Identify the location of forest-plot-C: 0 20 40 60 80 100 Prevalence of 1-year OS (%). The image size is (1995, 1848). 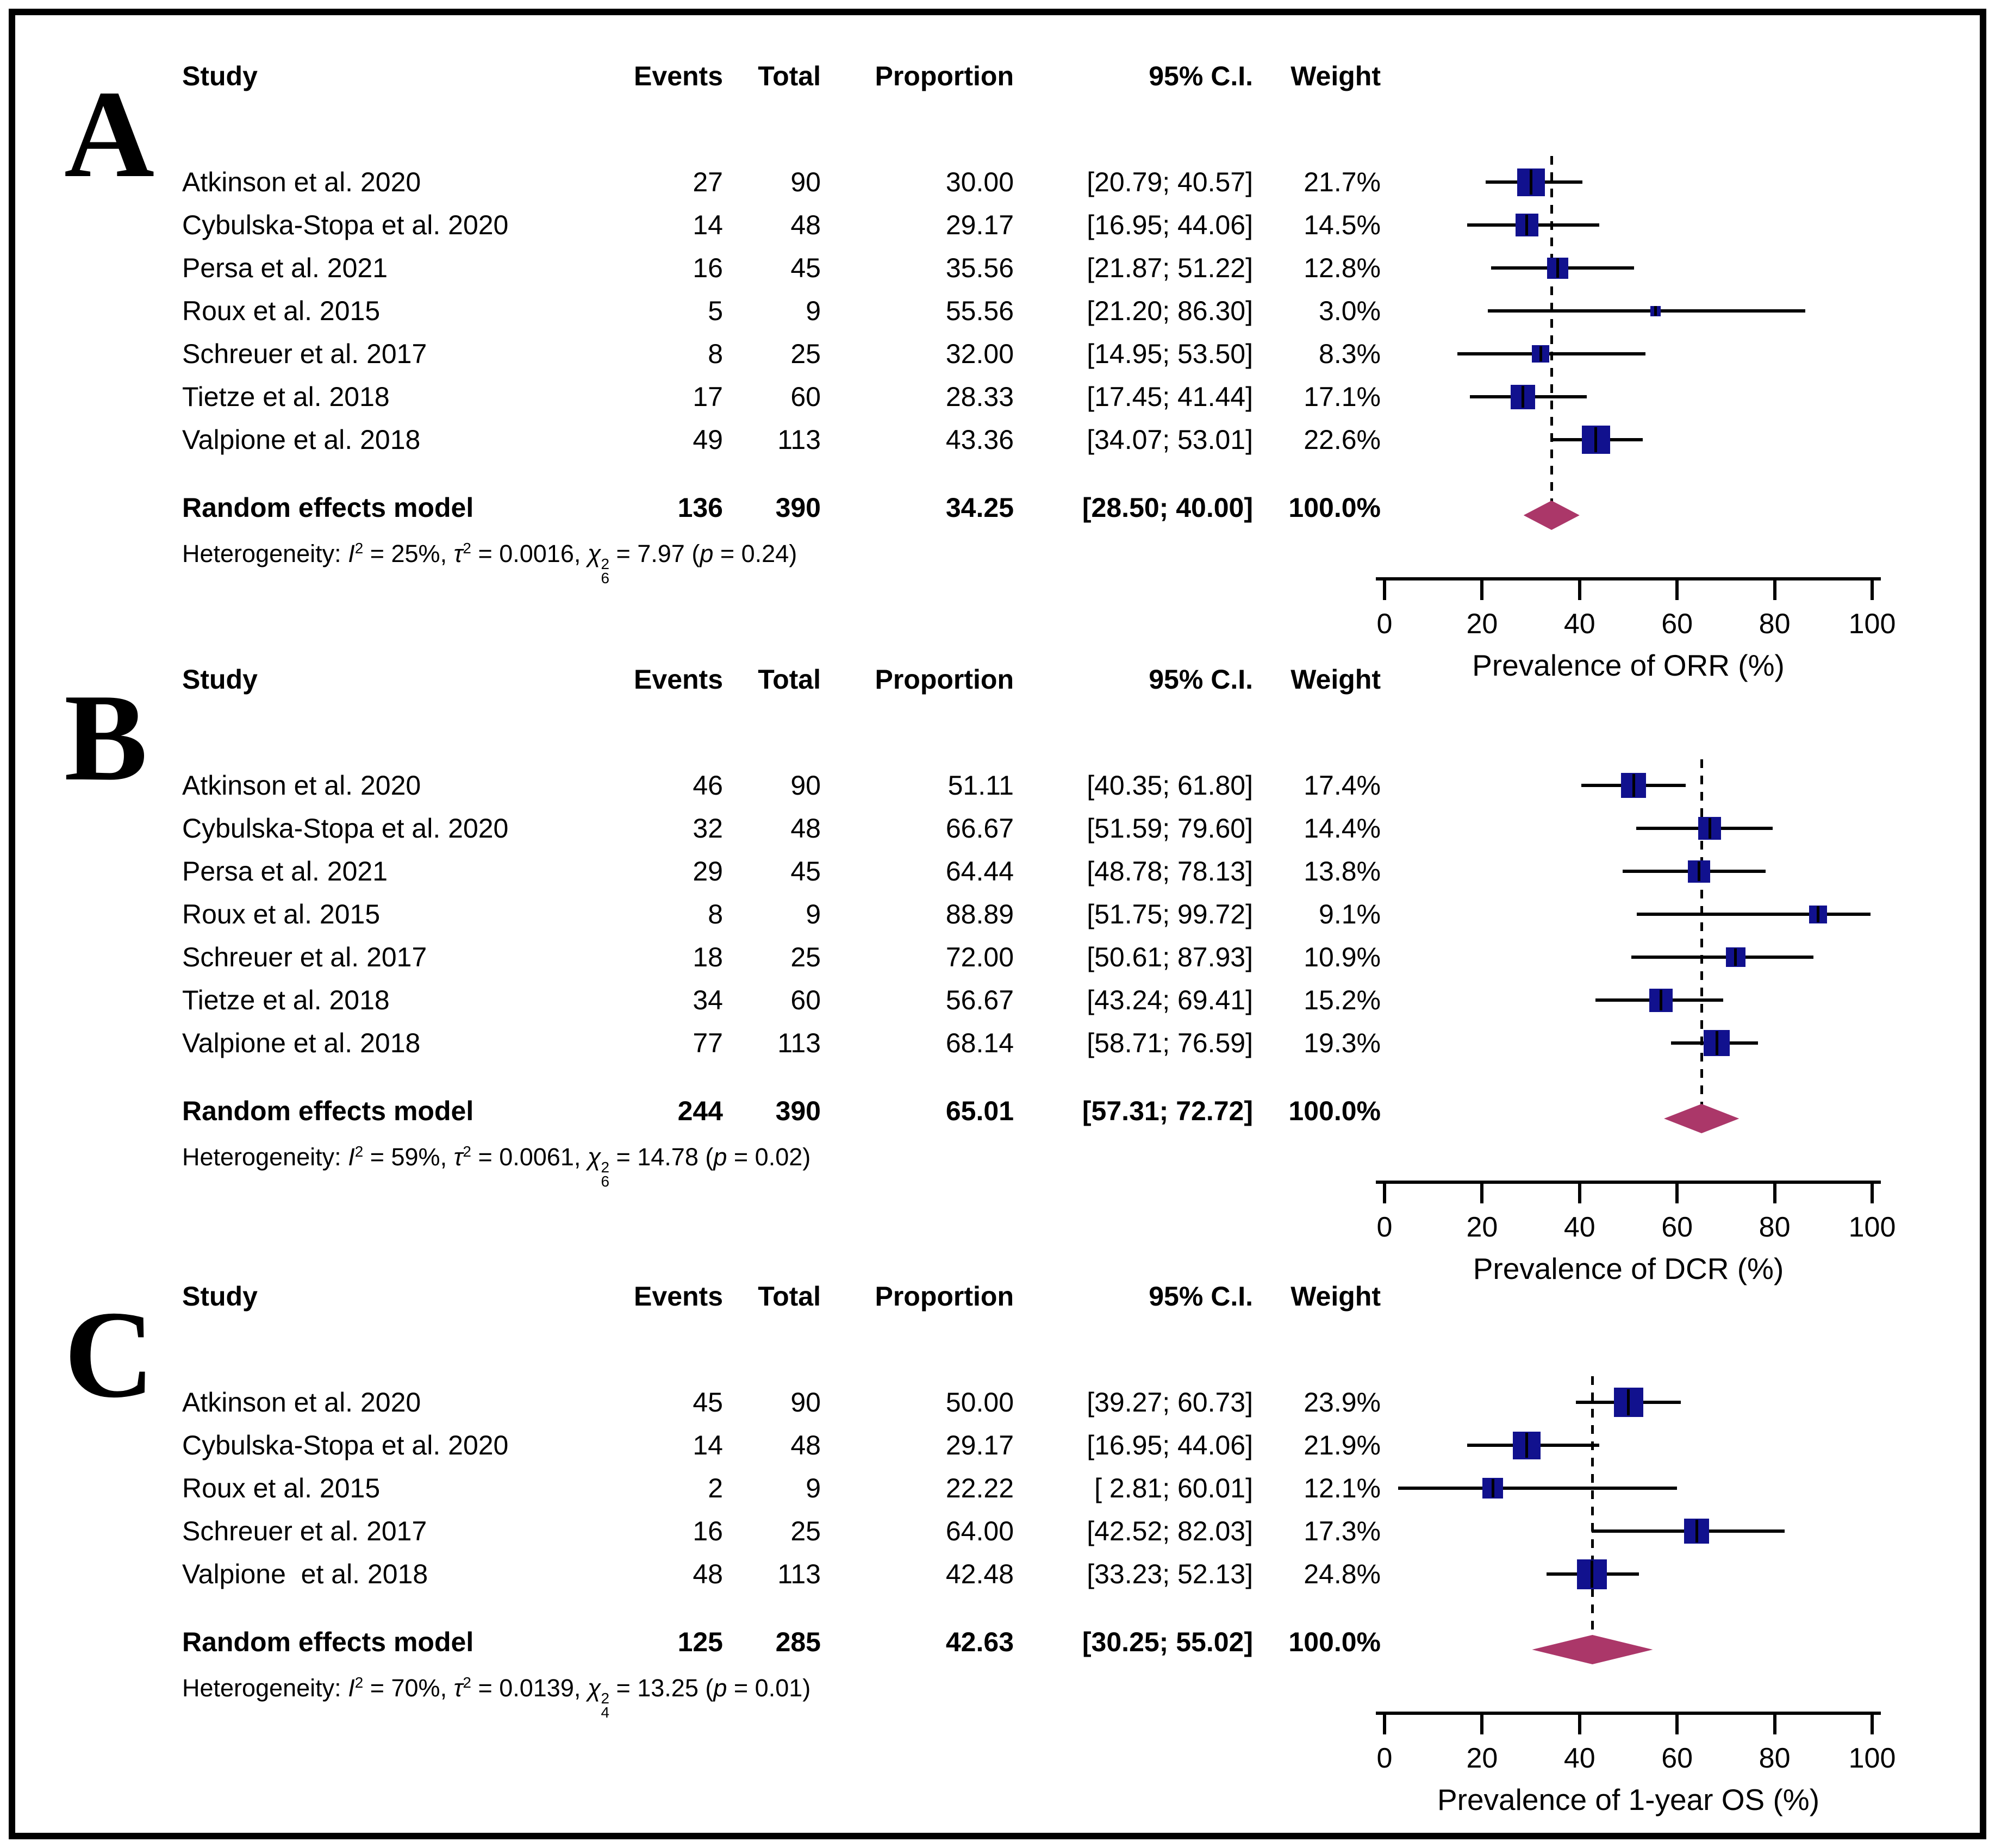
(1669, 1552).